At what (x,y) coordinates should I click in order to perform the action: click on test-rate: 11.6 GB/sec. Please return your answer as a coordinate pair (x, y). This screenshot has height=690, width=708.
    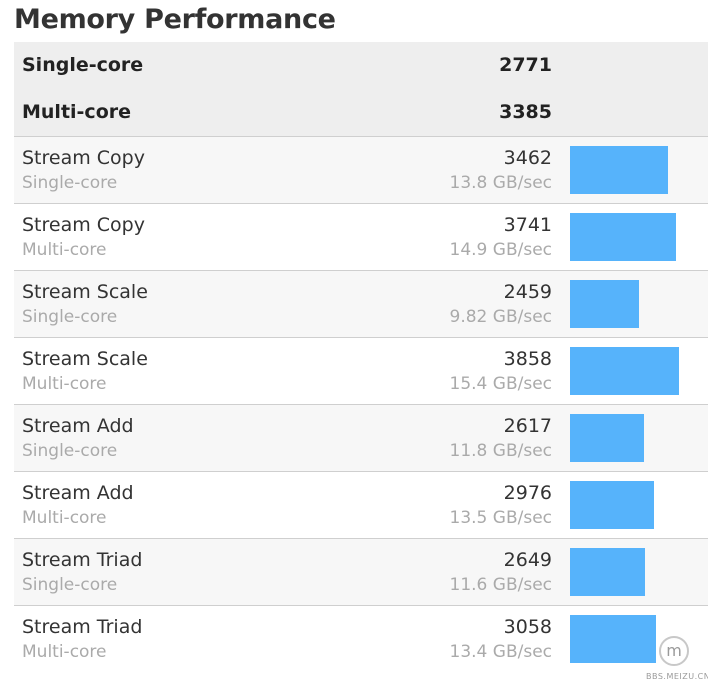
    Looking at the image, I should click on (500, 585).